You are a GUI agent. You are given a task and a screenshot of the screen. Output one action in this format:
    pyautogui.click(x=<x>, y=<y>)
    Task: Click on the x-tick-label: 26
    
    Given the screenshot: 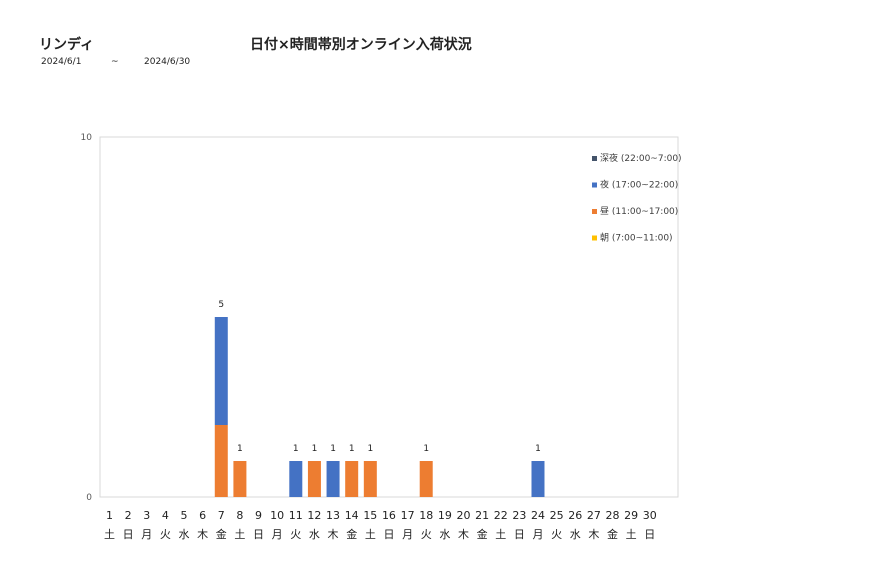 What is the action you would take?
    pyautogui.click(x=575, y=515)
    